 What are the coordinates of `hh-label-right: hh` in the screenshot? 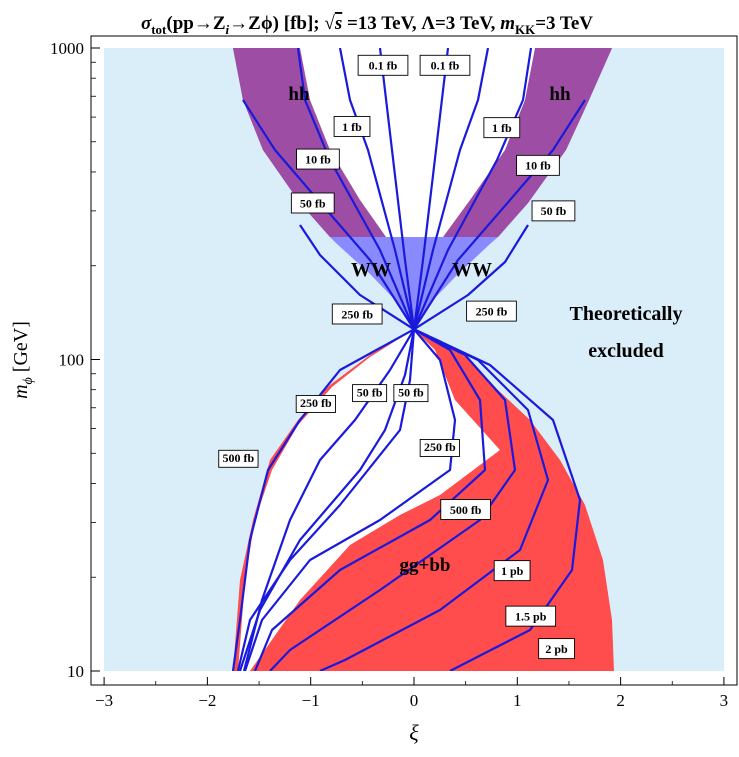 It's located at (560, 94).